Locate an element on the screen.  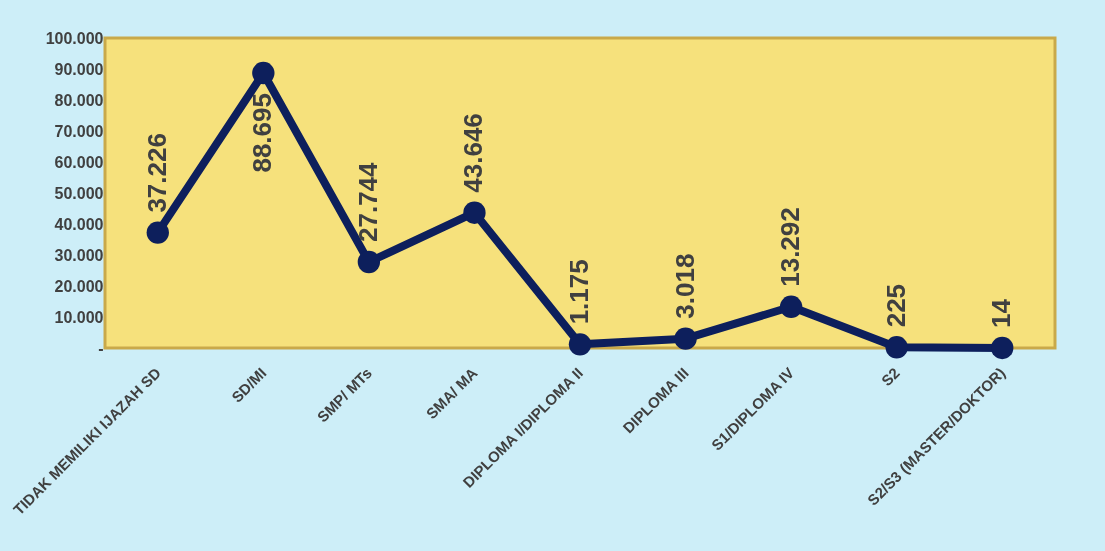
y-tick-label: 70.000 is located at coordinates (79, 131).